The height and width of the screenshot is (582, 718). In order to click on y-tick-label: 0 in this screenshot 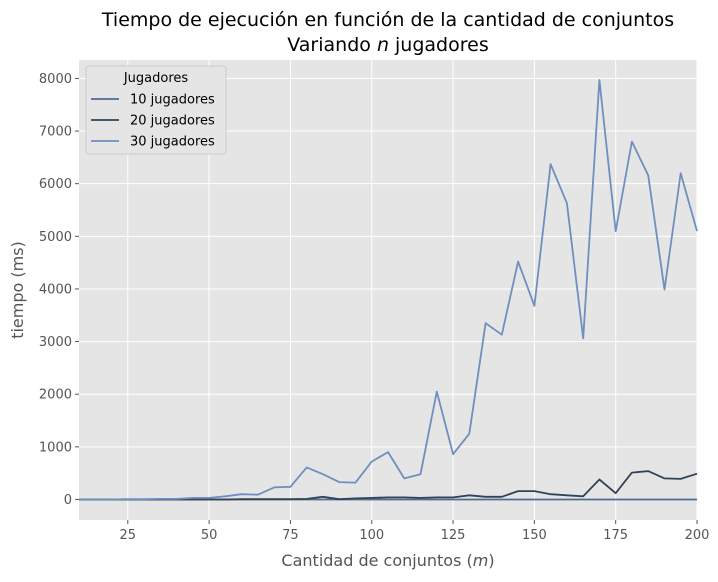, I will do `click(68, 500)`.